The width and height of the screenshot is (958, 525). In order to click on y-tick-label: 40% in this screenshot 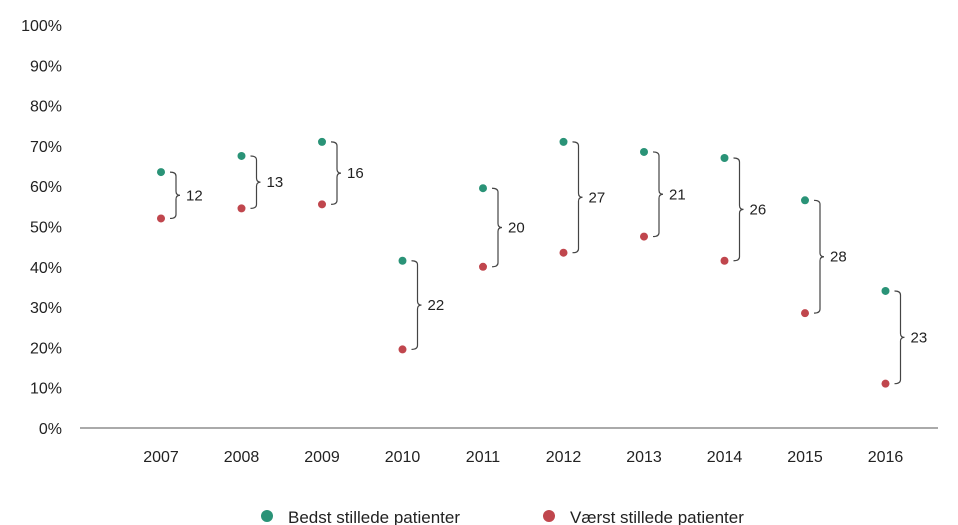, I will do `click(46, 268)`.